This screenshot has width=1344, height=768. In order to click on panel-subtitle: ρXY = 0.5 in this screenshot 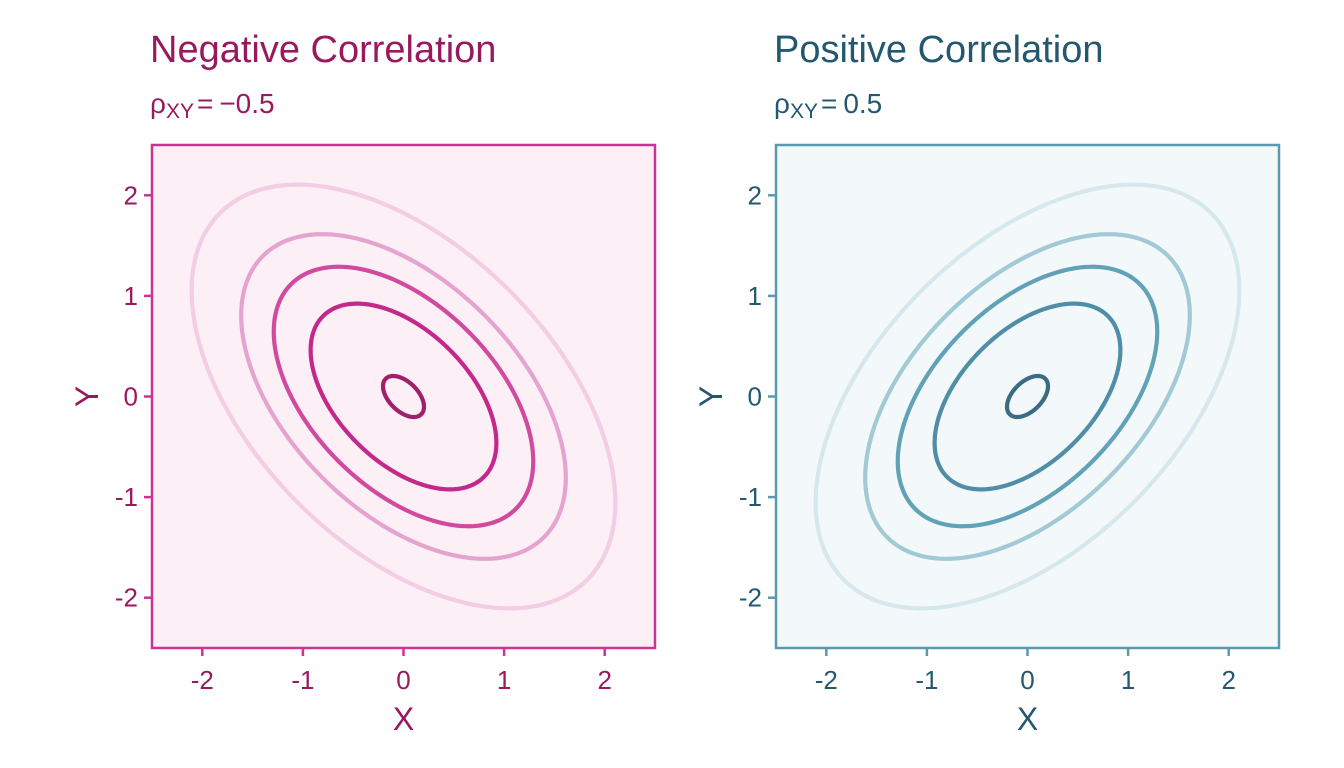, I will do `click(828, 105)`.